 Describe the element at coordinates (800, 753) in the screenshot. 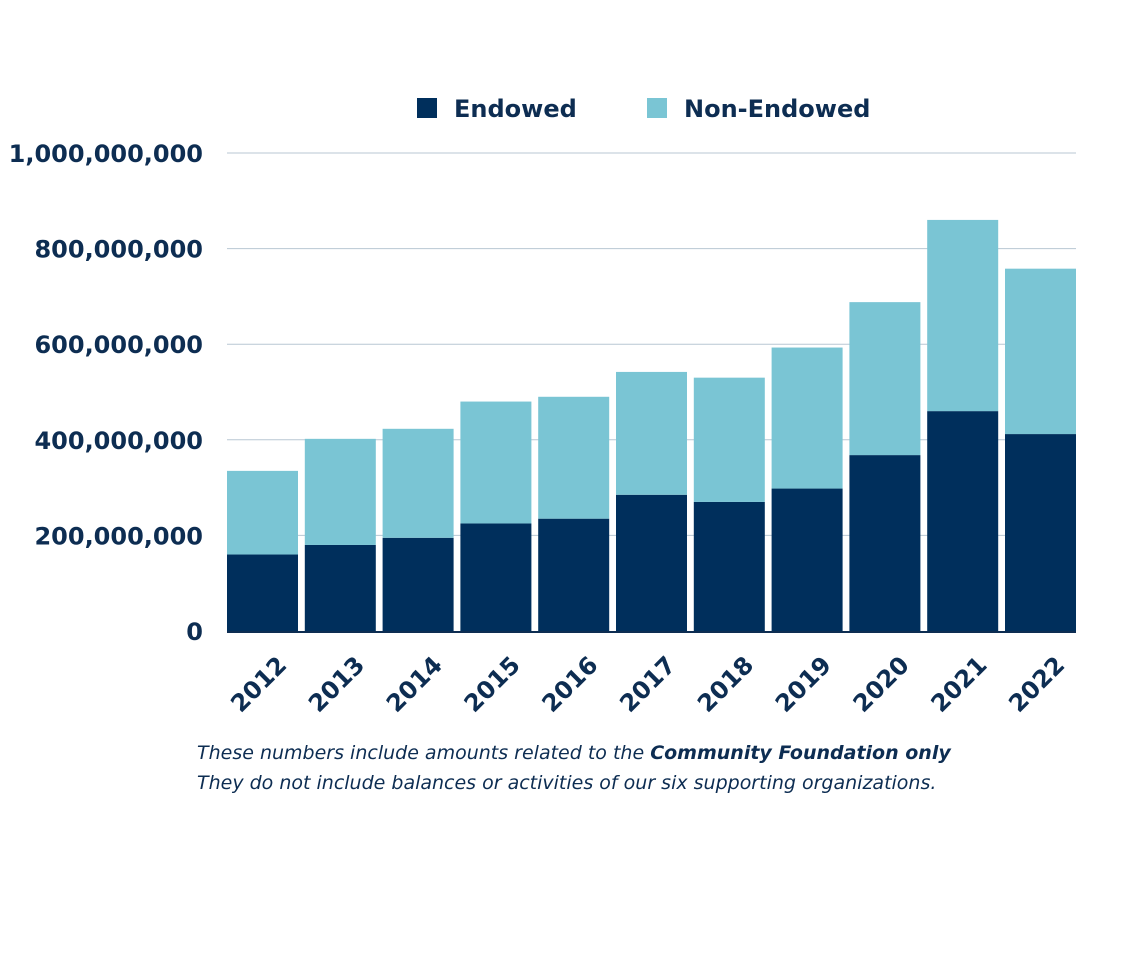

I see `footnote-line-1-emphasis: Community Foundation only` at that location.